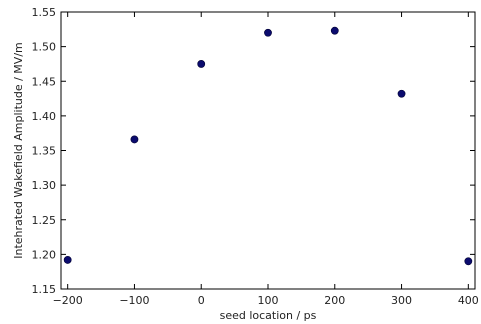 This screenshot has width=481, height=324. What do you see at coordinates (401, 300) in the screenshot?
I see `x-tick-label: 300` at bounding box center [401, 300].